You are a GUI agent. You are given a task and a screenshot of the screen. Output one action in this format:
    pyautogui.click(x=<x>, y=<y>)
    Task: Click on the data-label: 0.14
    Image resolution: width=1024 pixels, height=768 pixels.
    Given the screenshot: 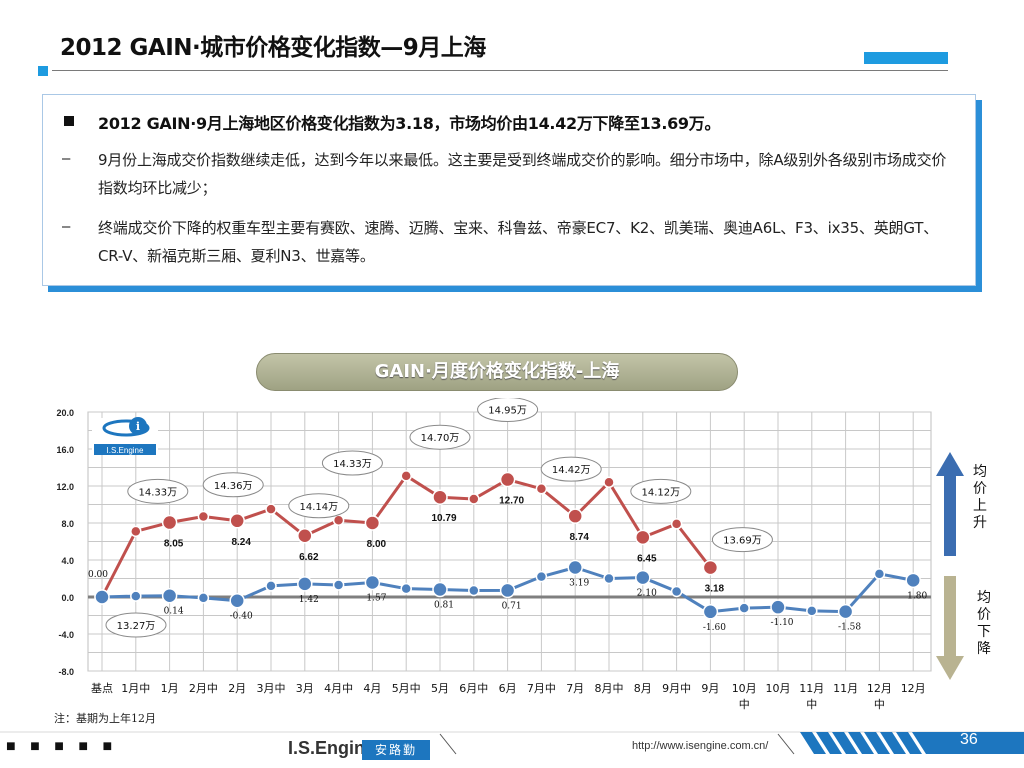 What is the action you would take?
    pyautogui.click(x=174, y=612)
    